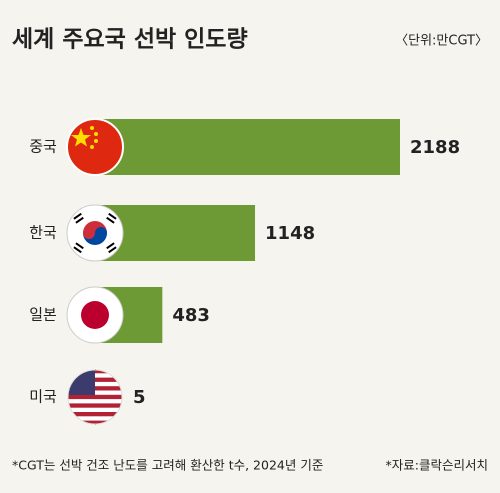 The width and height of the screenshot is (500, 493). I want to click on category-label: 중국, so click(43, 147).